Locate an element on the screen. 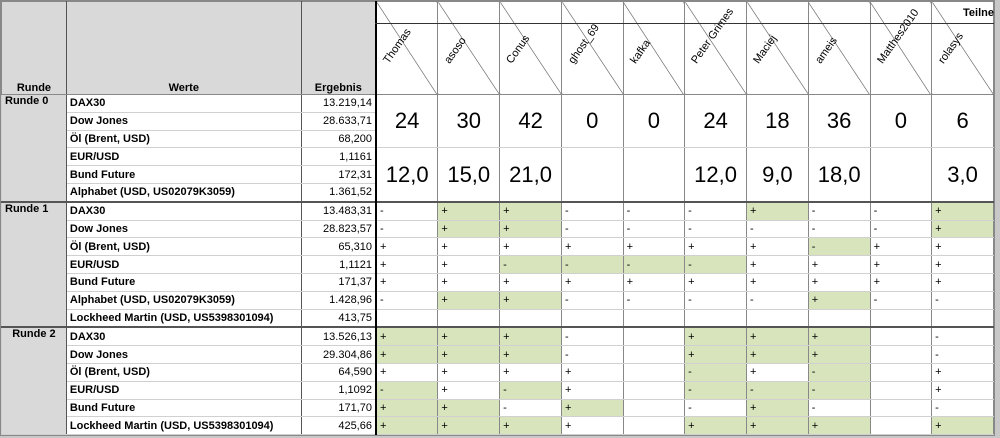 This screenshot has width=1000, height=438. participant-header: Matthes2010 is located at coordinates (901, 48).